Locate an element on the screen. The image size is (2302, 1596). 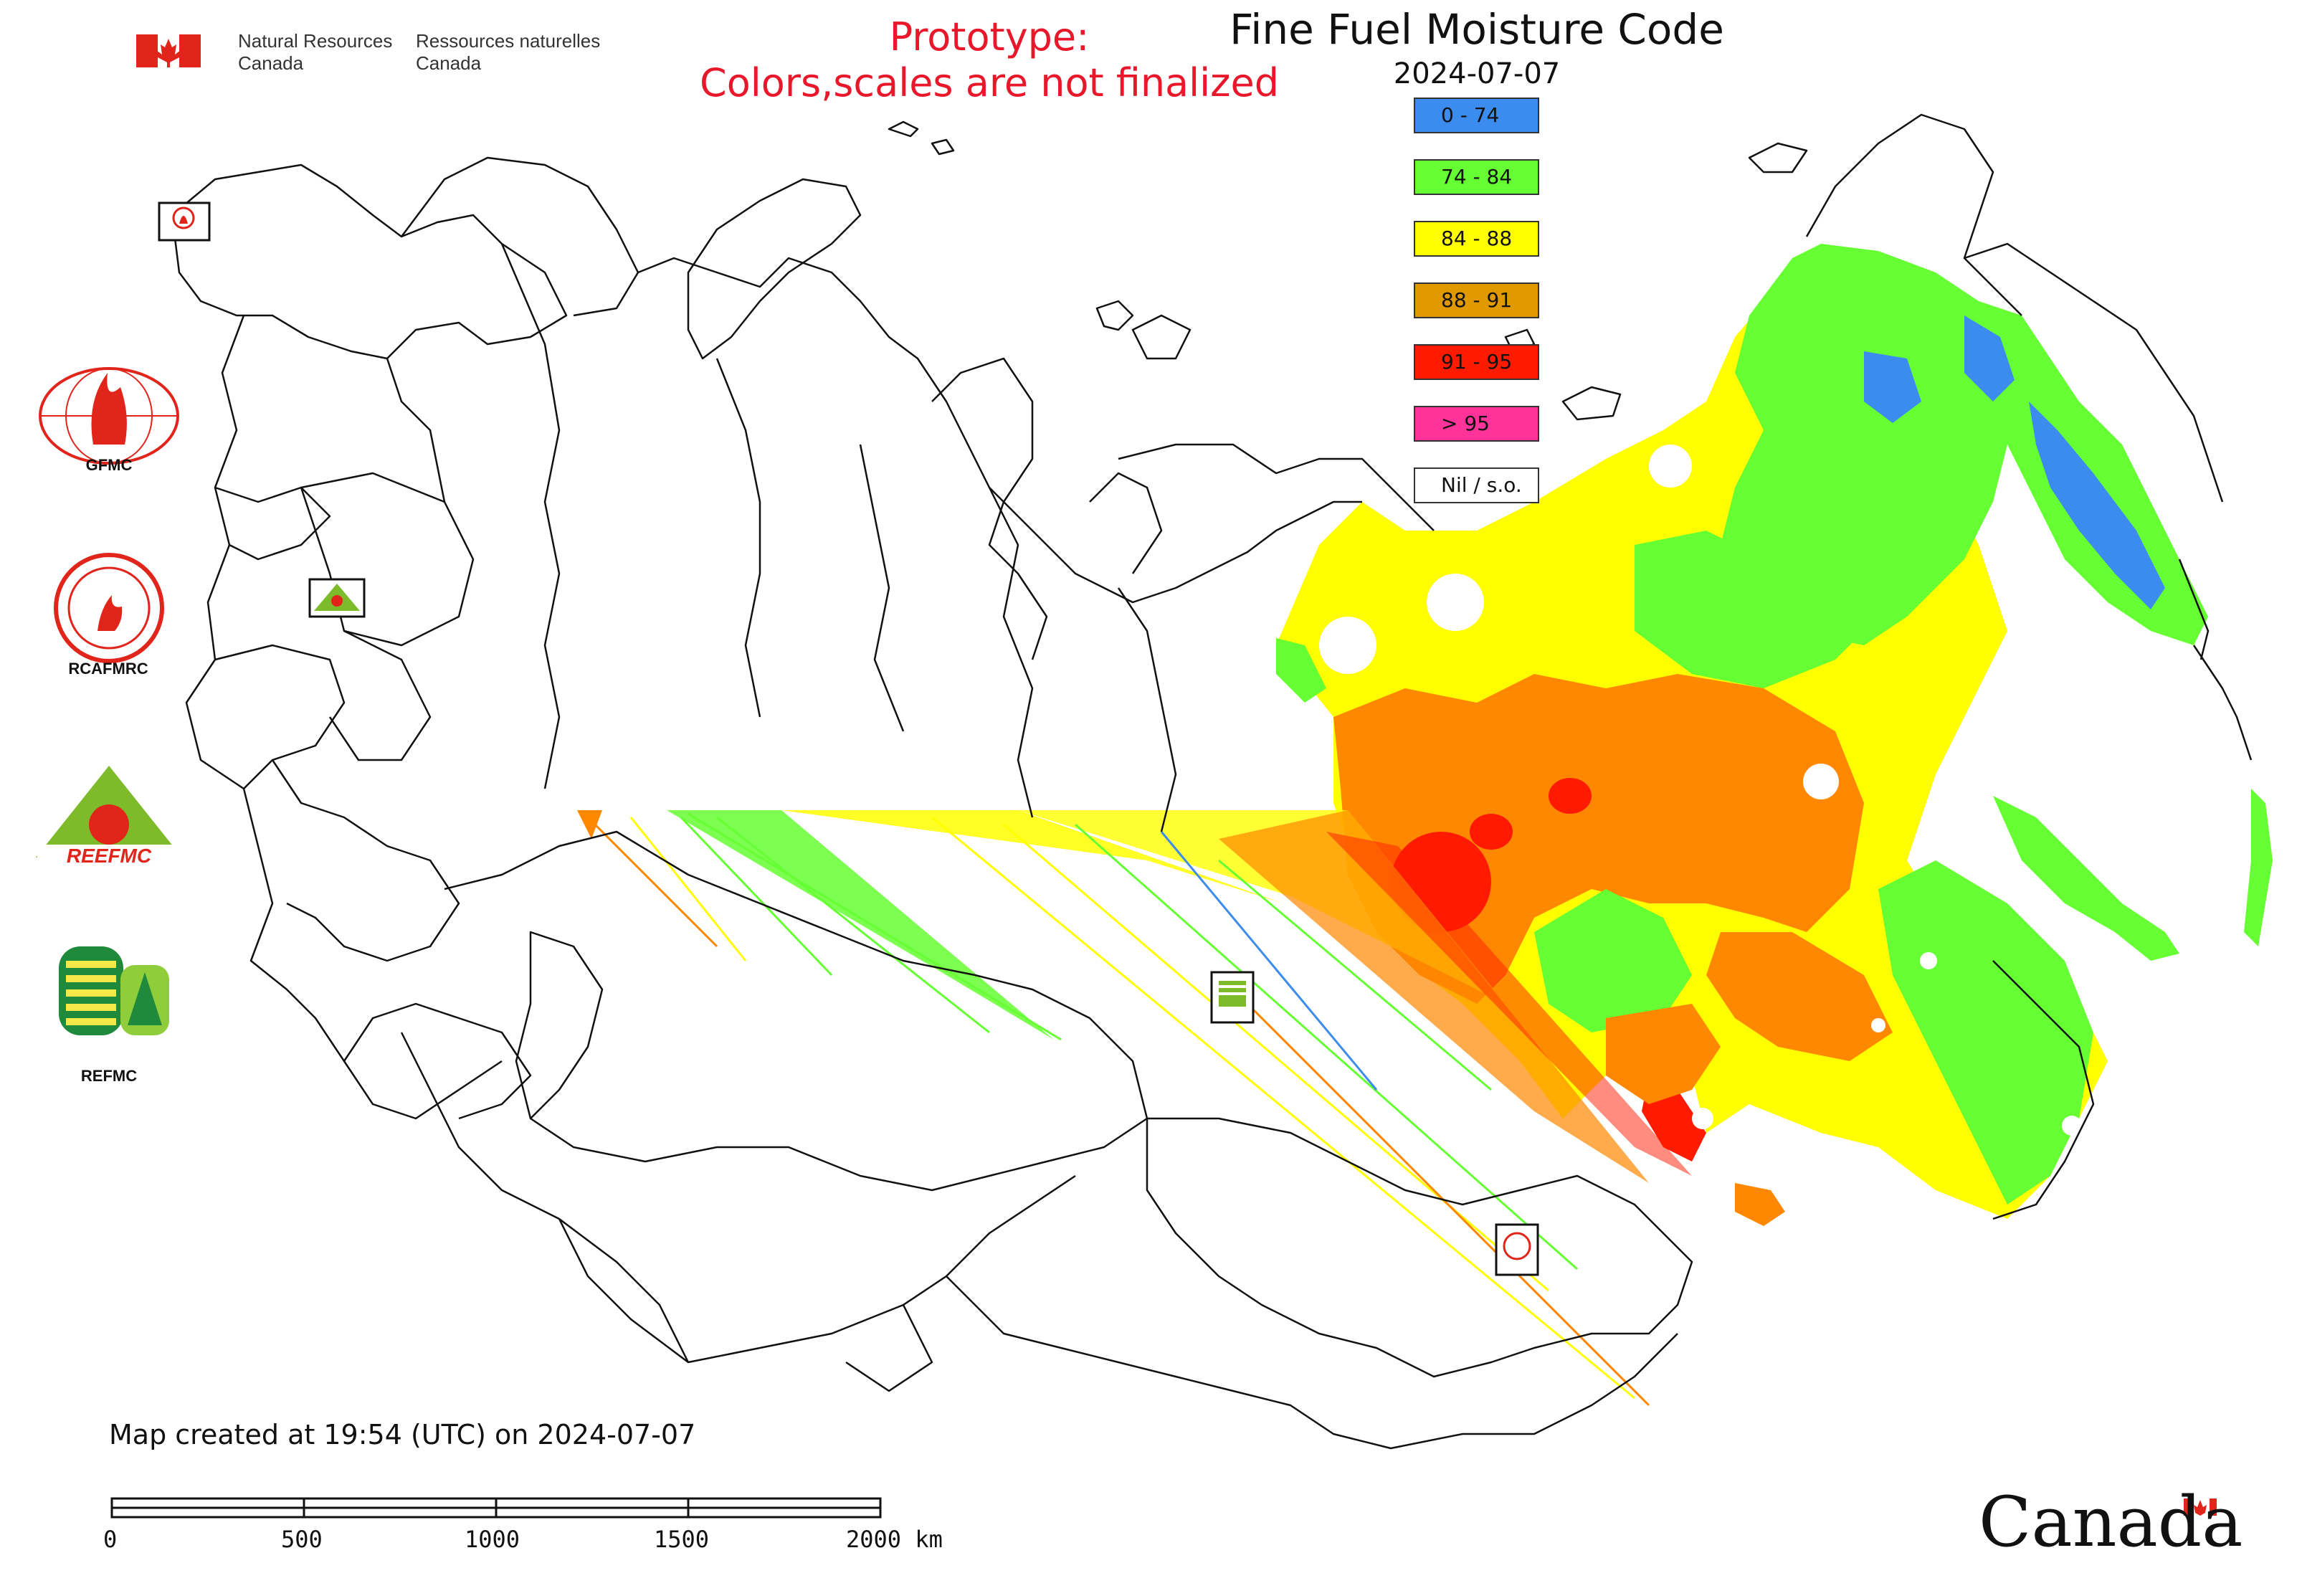
map-title: Fine Fuel Moisture Code is located at coordinates (1477, 29).